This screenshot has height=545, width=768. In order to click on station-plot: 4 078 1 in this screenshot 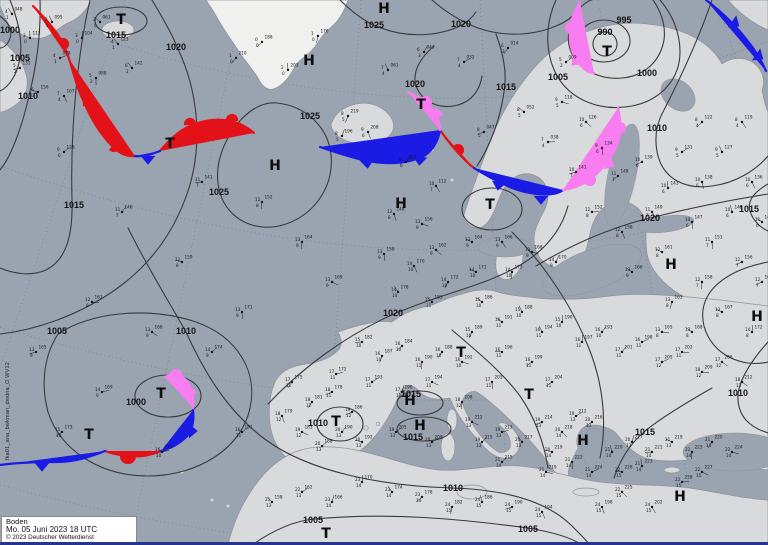, I will do `click(62, 58)`.